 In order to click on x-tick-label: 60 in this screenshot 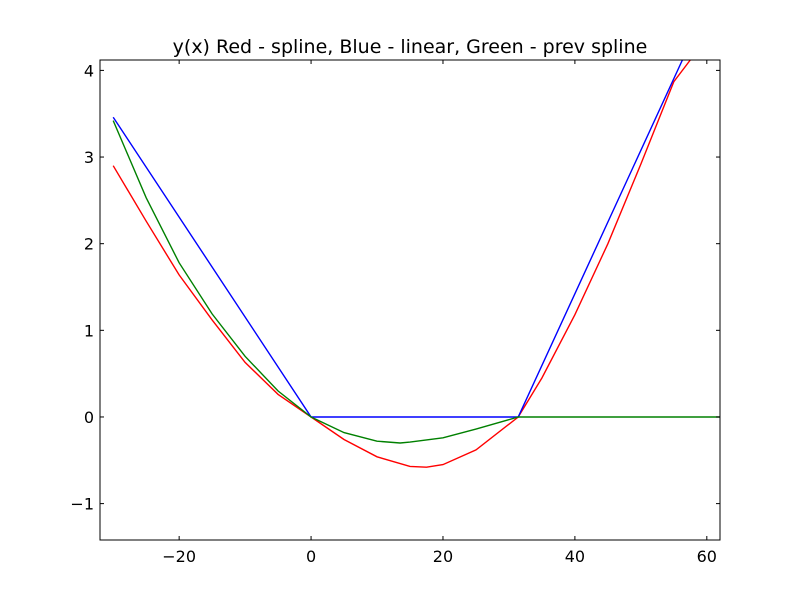, I will do `click(707, 556)`.